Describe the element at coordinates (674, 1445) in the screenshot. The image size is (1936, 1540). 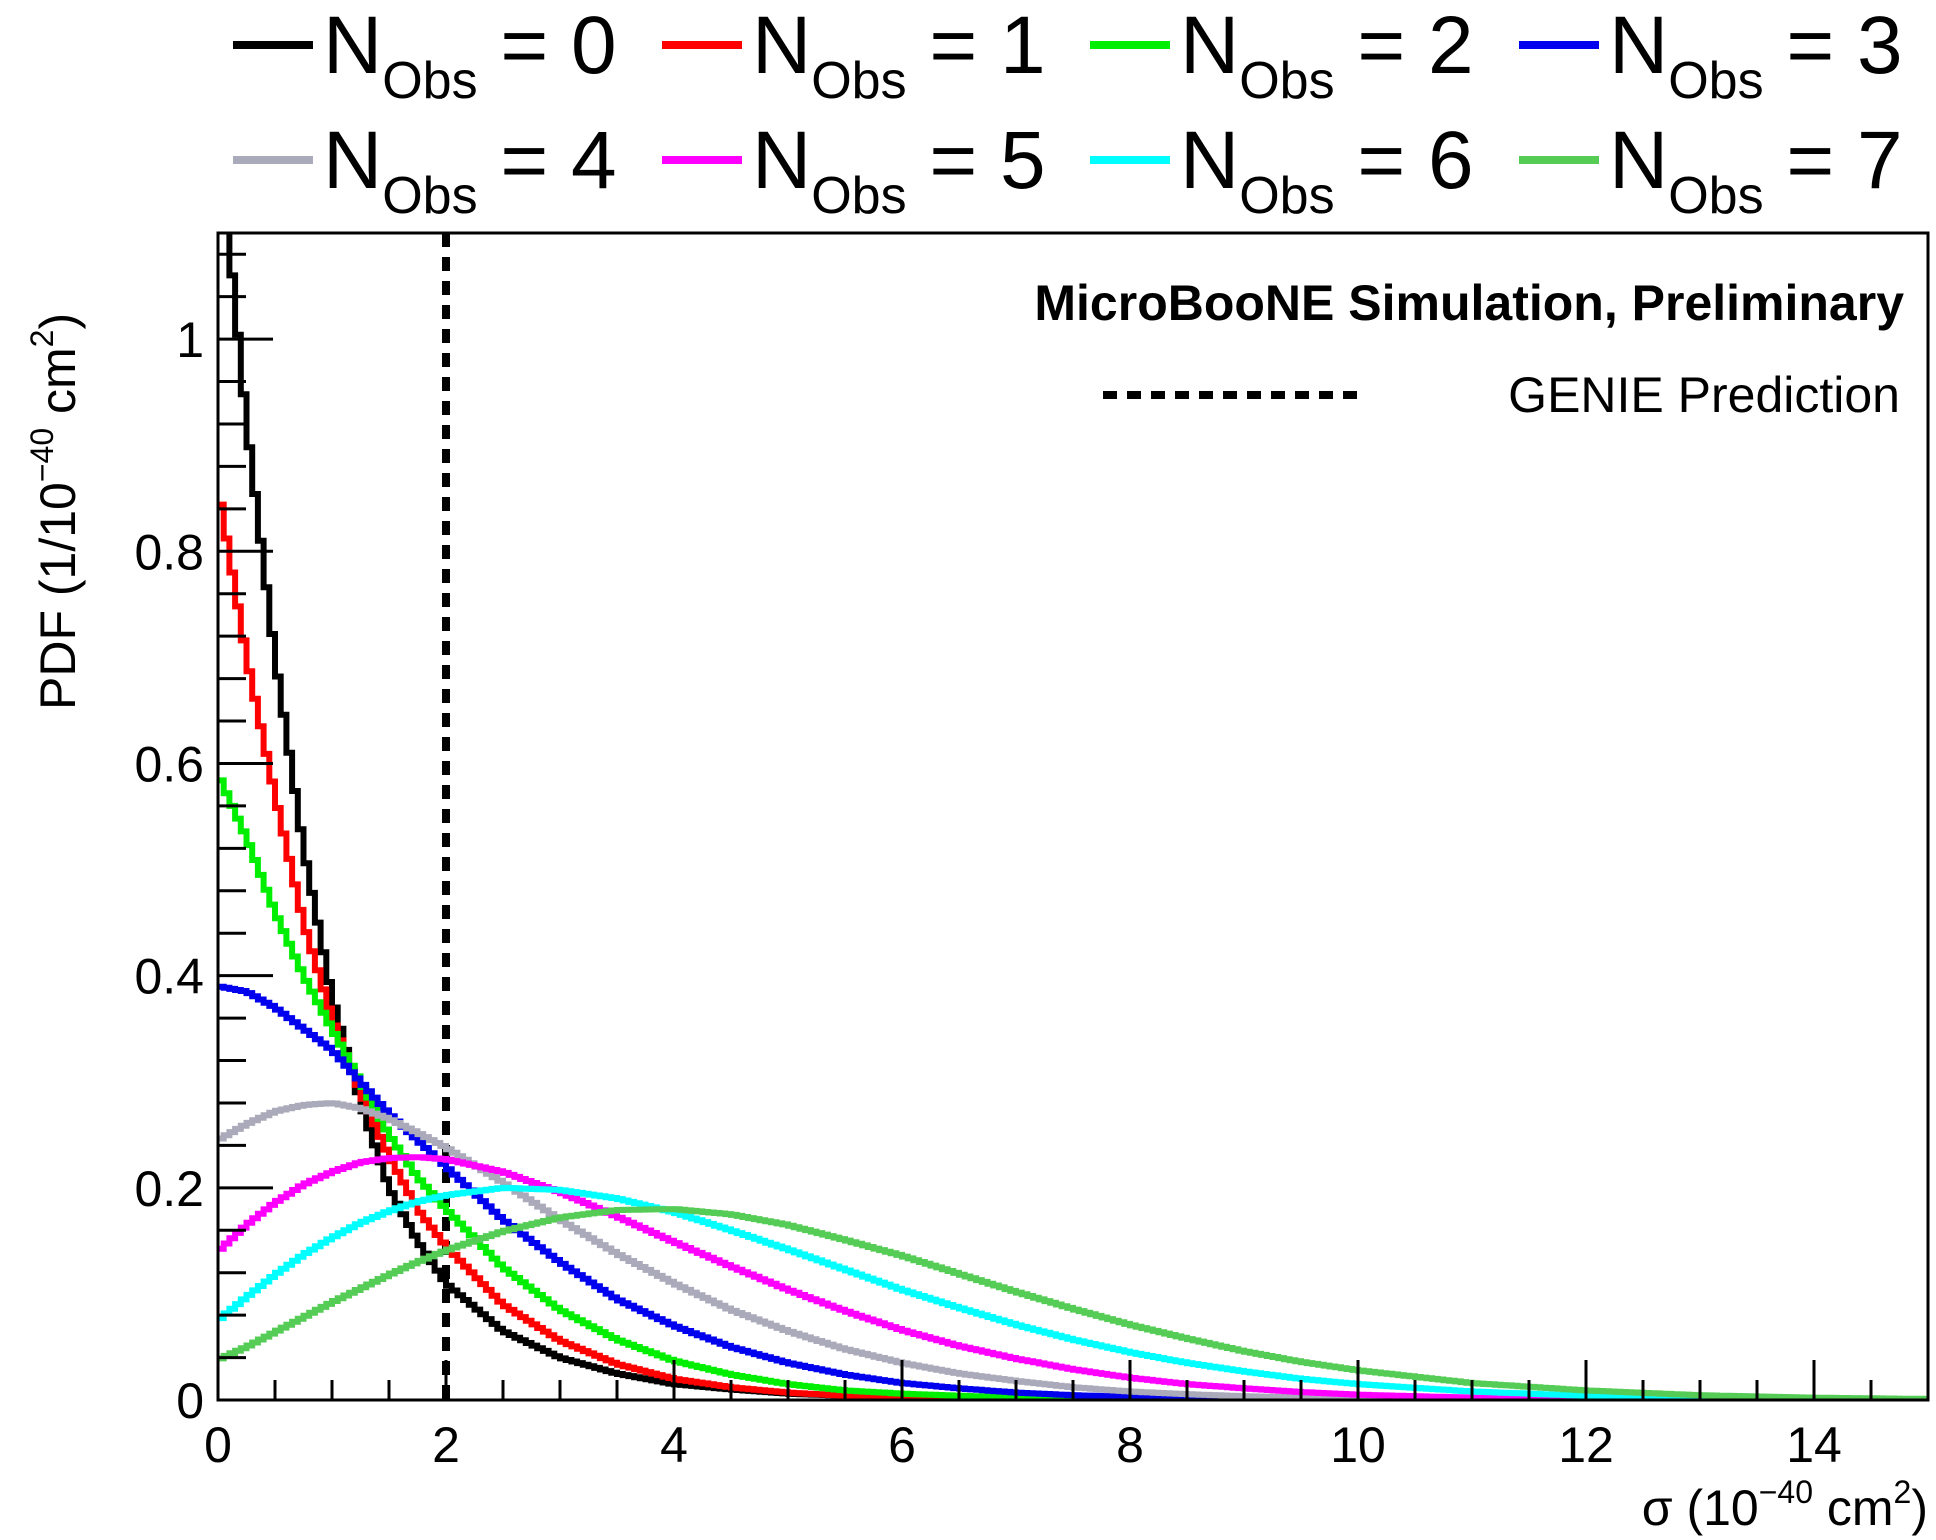
I see `x-tick-label: 4` at that location.